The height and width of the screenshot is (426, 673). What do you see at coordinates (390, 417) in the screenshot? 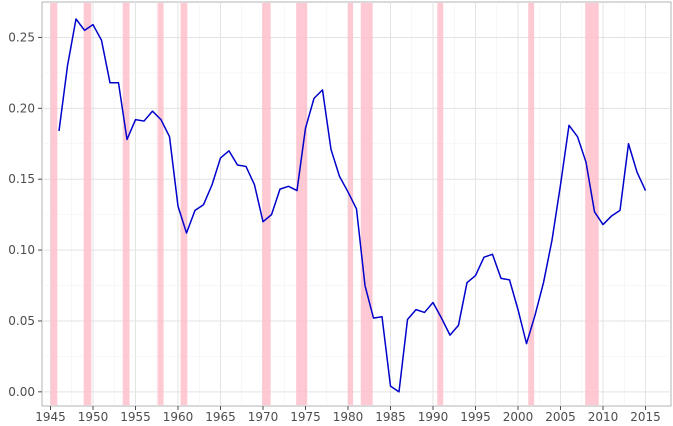
I see `x-tick-label: 1985` at bounding box center [390, 417].